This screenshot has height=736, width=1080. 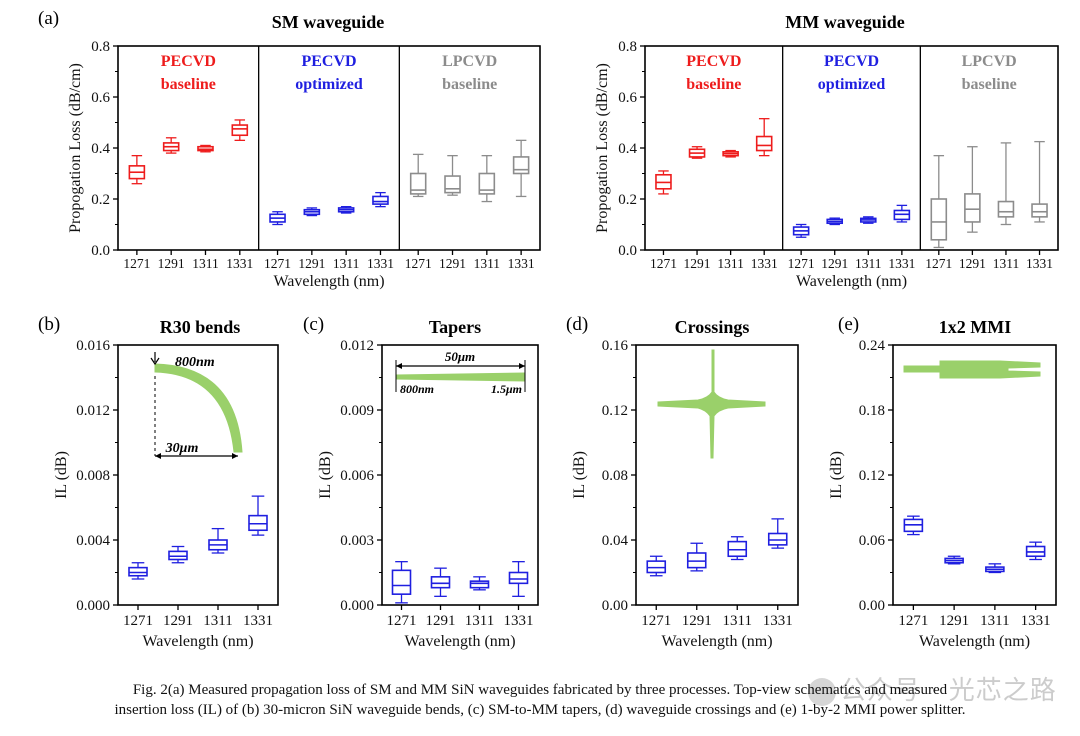 What do you see at coordinates (93, 346) in the screenshot?
I see `y-tick-label: 0.016` at bounding box center [93, 346].